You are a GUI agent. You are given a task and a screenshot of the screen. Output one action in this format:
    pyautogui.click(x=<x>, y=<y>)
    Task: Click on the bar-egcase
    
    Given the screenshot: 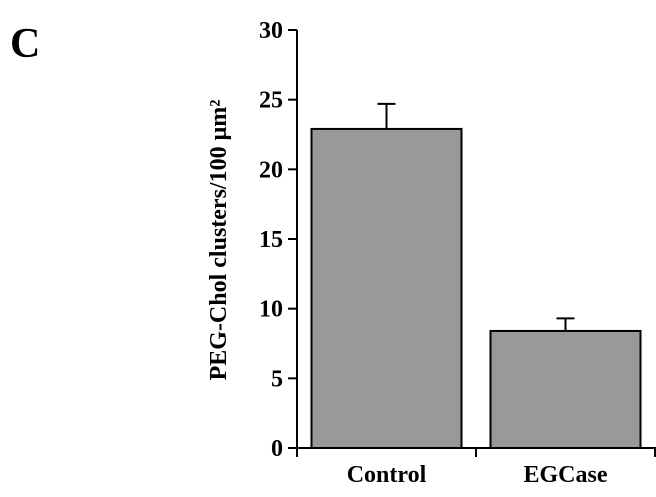 What is the action you would take?
    pyautogui.click(x=565, y=389)
    